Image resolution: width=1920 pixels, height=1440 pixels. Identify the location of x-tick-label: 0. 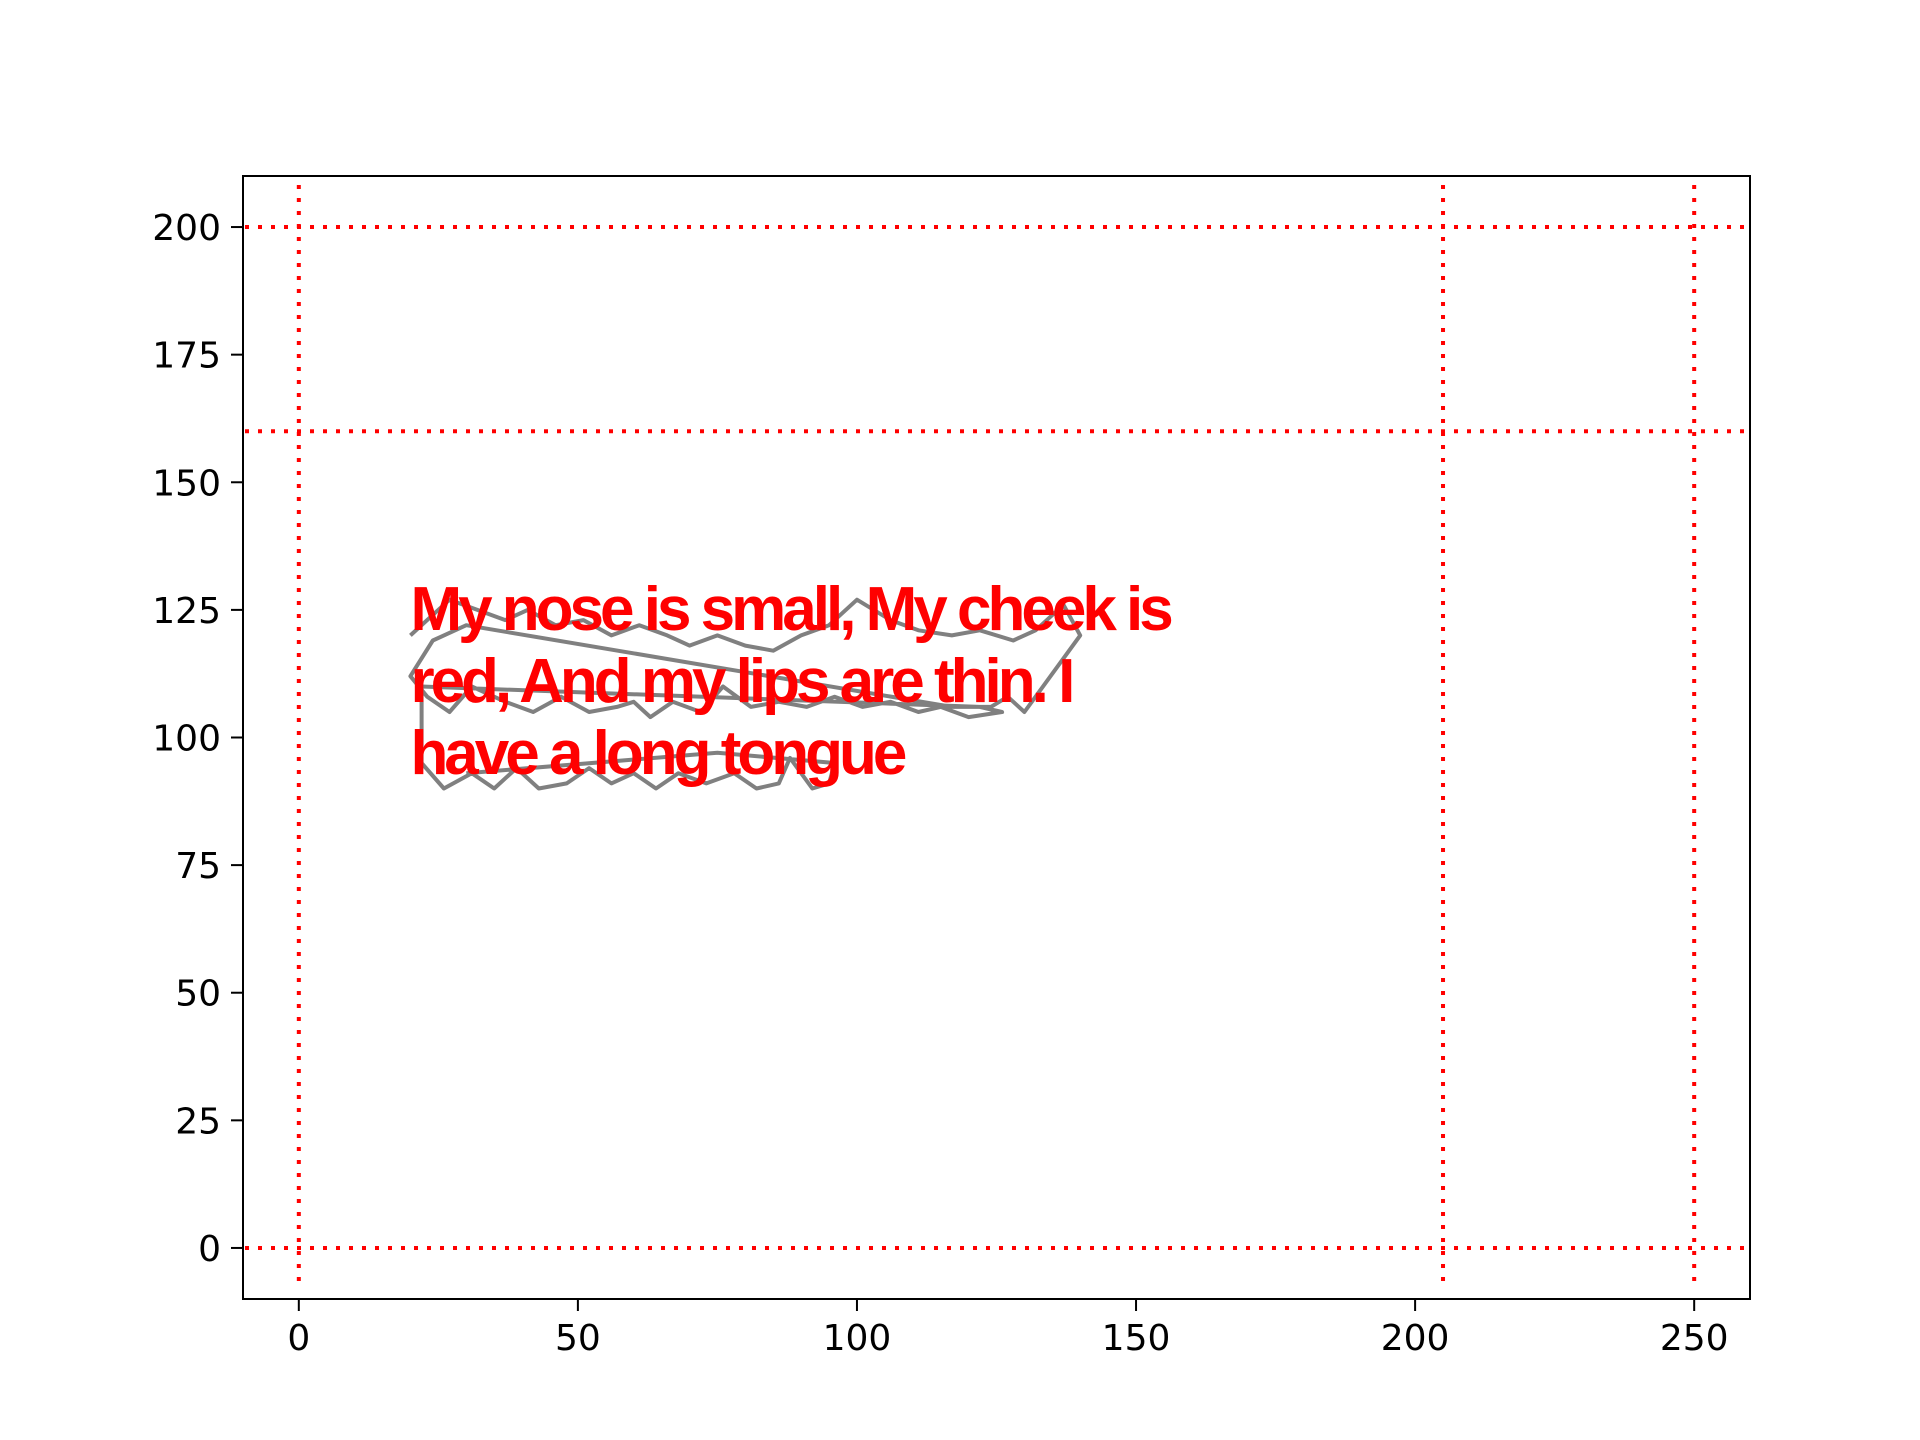
(298, 1338).